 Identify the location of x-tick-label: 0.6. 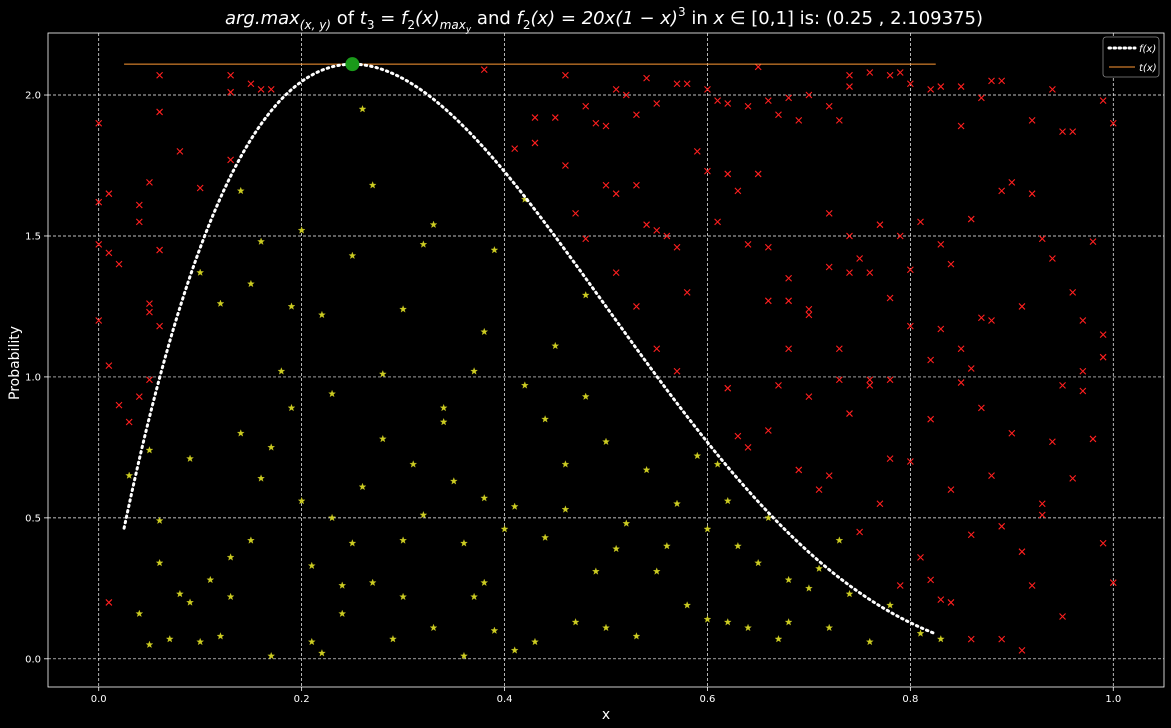
(708, 699).